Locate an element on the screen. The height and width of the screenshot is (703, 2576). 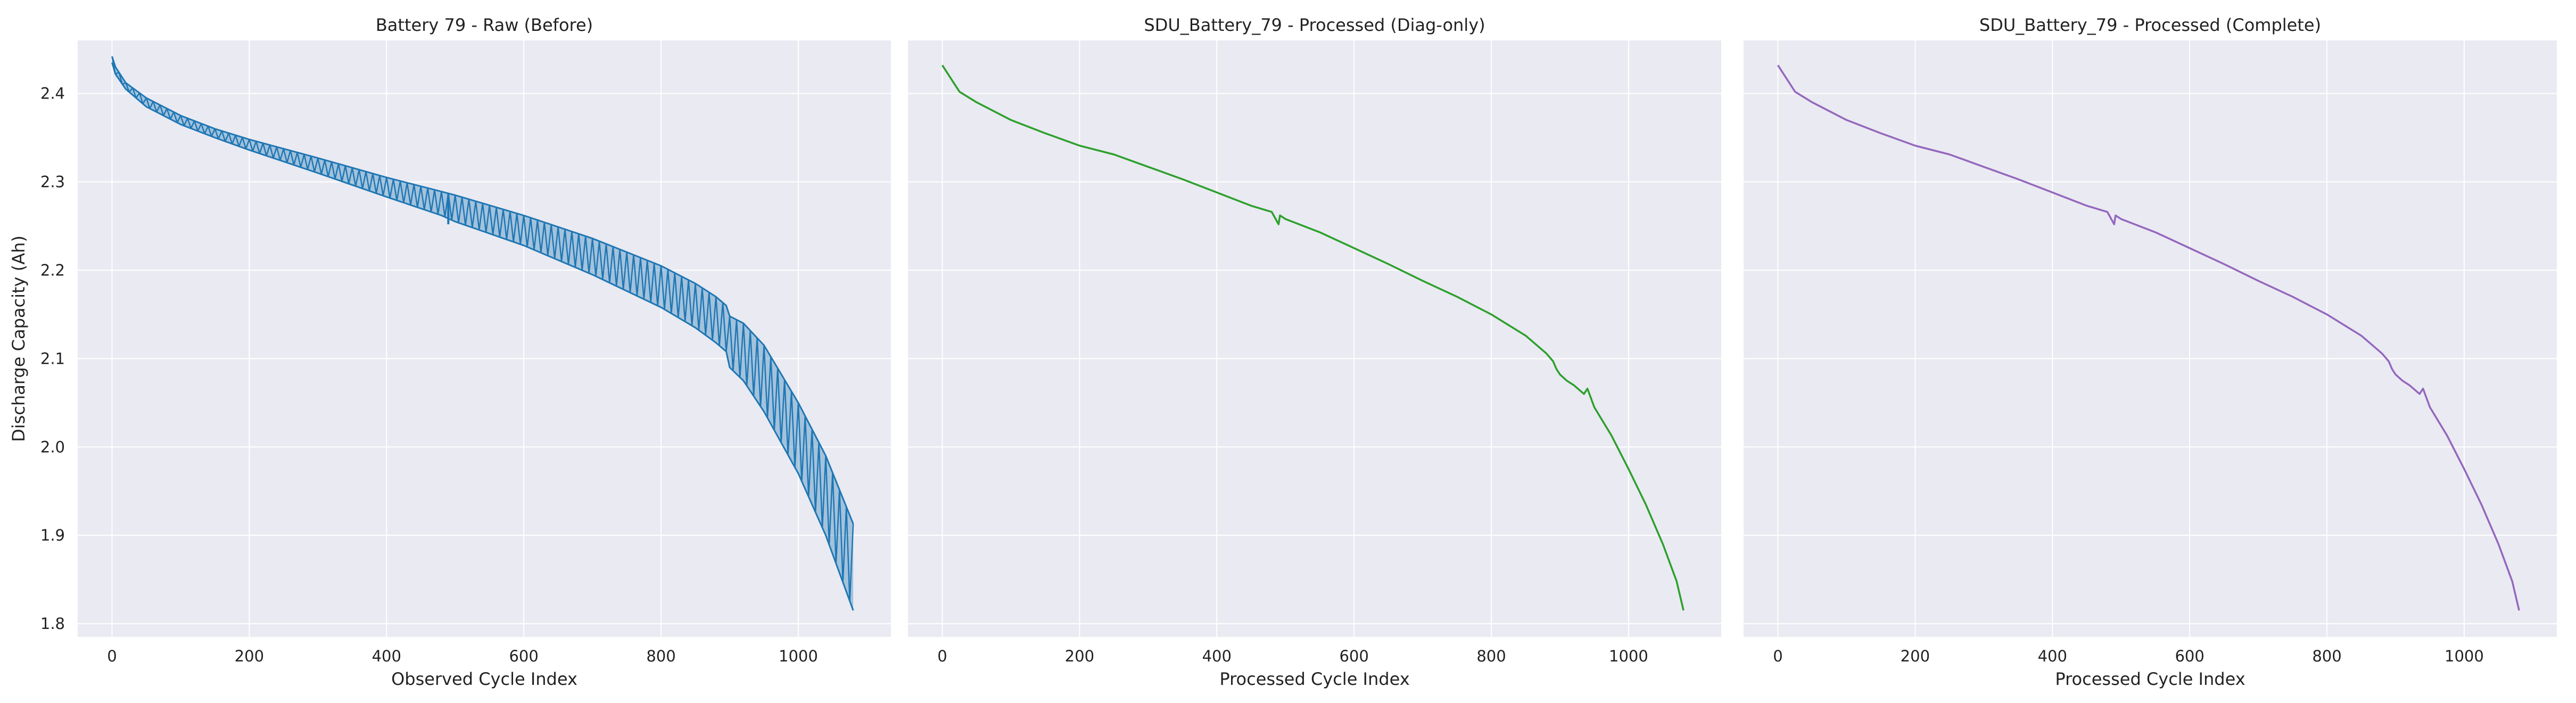
x-axis-label: Observed Cycle Index is located at coordinates (484, 679).